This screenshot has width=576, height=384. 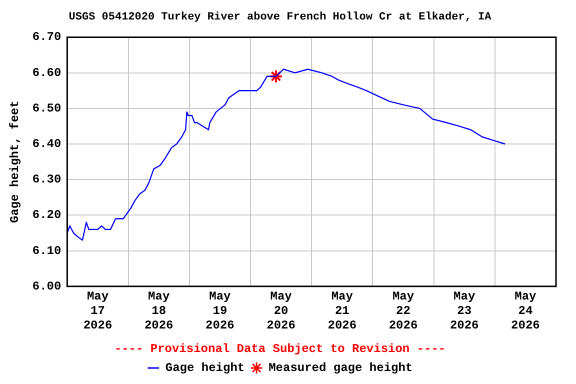 What do you see at coordinates (47, 251) in the screenshot?
I see `y-tick-label: 6.10` at bounding box center [47, 251].